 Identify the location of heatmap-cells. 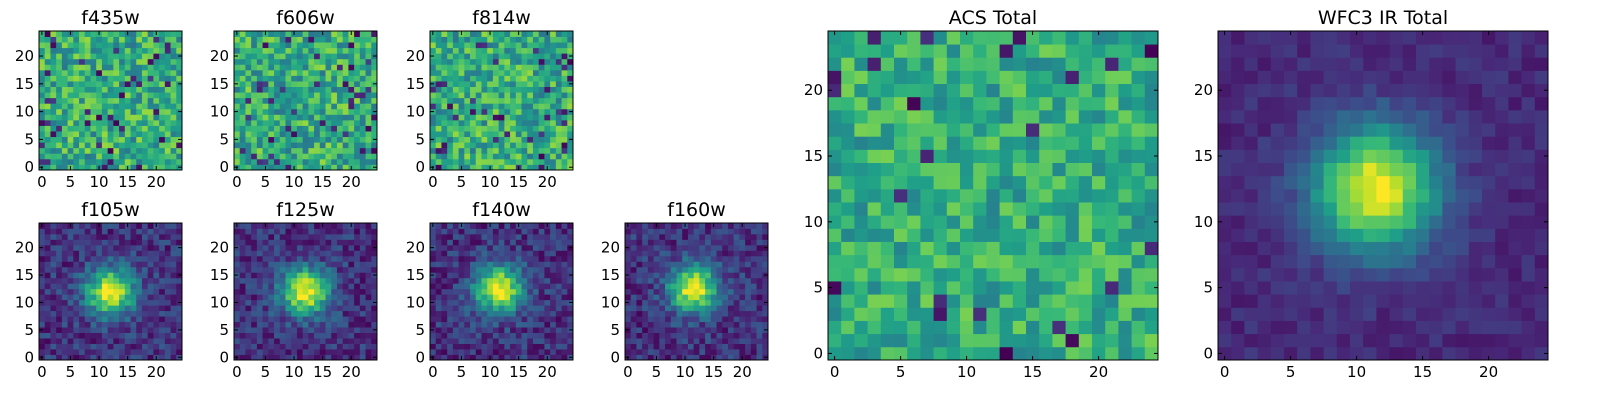
(111, 292).